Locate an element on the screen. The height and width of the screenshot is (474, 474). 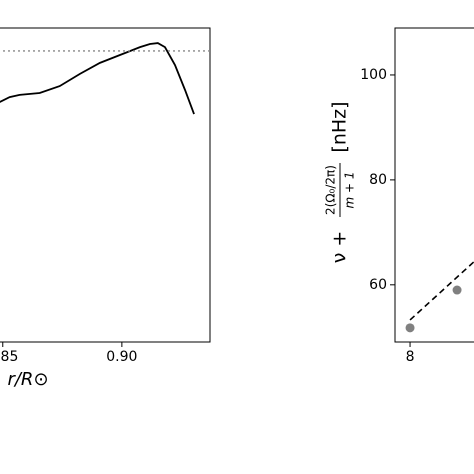
x-tick-label: 0.85 is located at coordinates (9, 357).